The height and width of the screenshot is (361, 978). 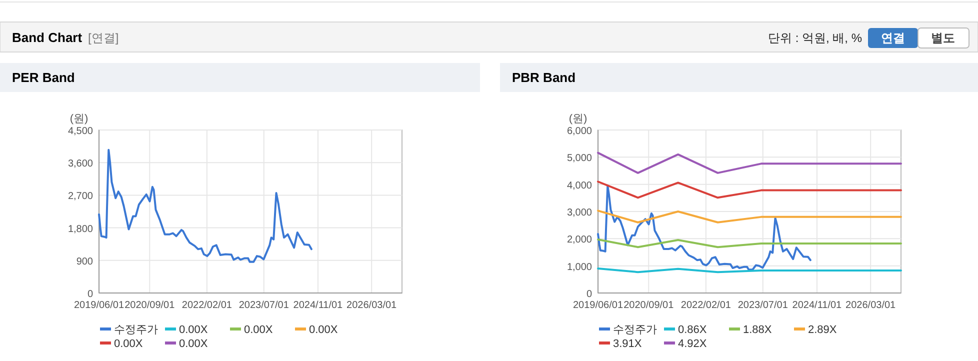 What do you see at coordinates (81, 229) in the screenshot?
I see `y-tick-label: 1,800` at bounding box center [81, 229].